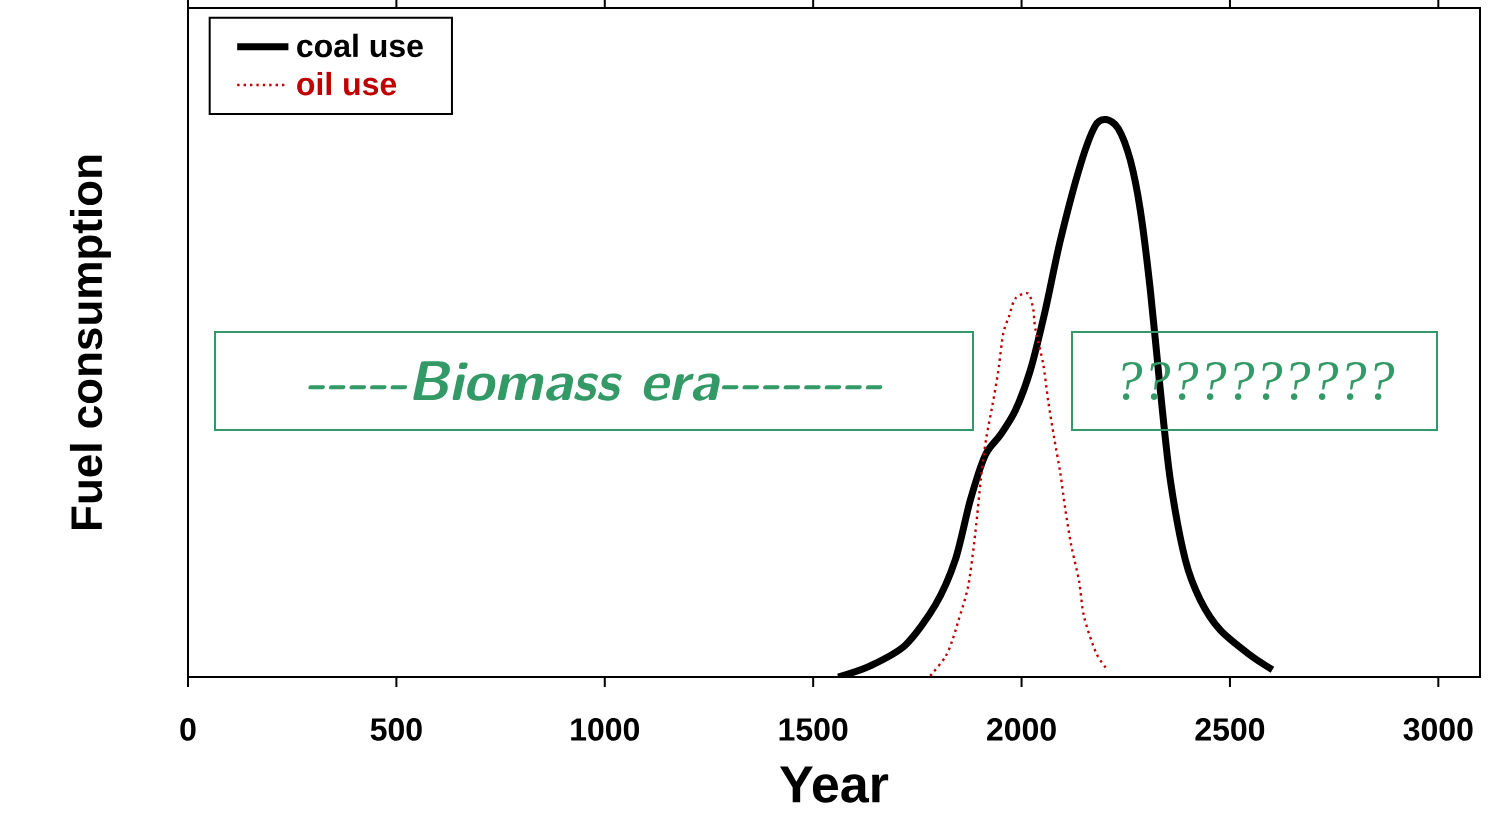  I want to click on x-tick-label: 1000, so click(605, 729).